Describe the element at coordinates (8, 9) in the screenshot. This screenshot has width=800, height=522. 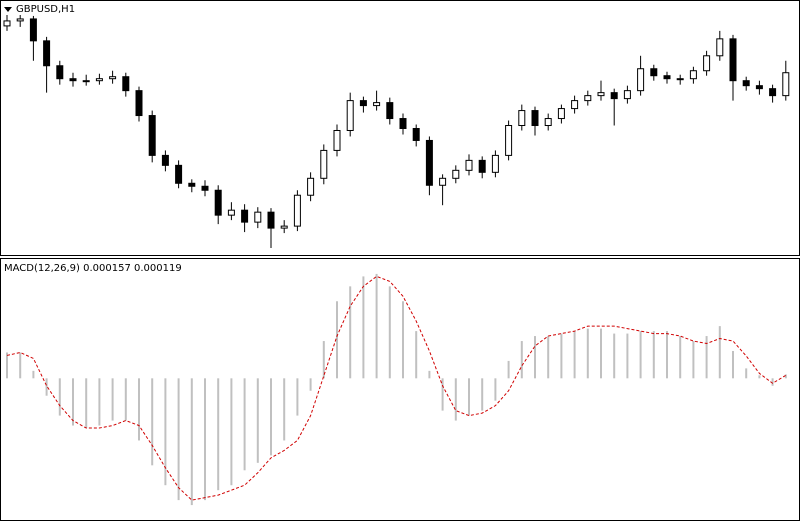
I see `menu-icon` at that location.